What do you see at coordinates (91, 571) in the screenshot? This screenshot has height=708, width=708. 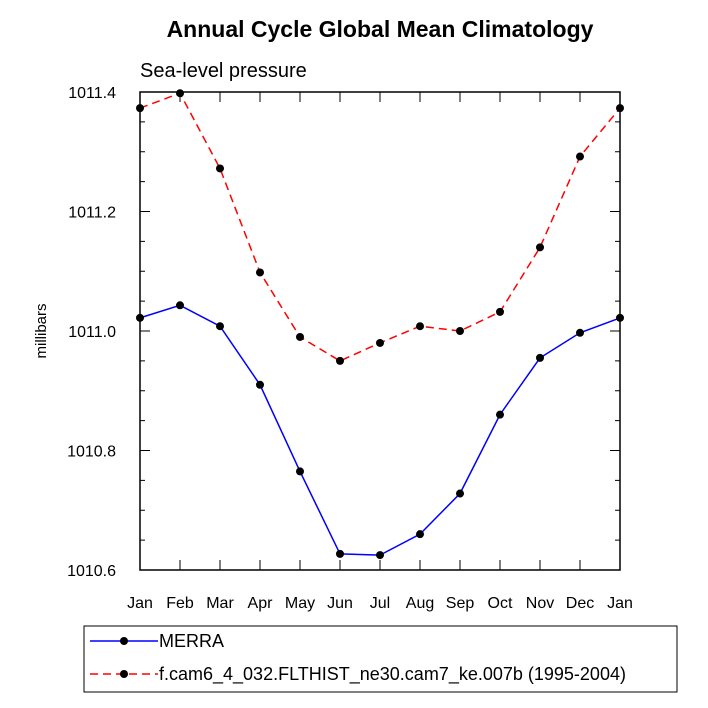 I see `y-tick-label: 1010.6` at bounding box center [91, 571].